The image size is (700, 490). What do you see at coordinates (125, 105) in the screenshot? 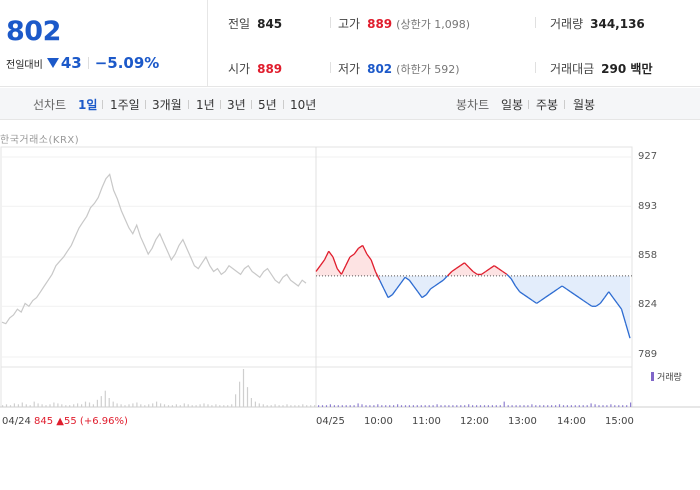
I see `period-1w-tab: 1주일` at bounding box center [125, 105].